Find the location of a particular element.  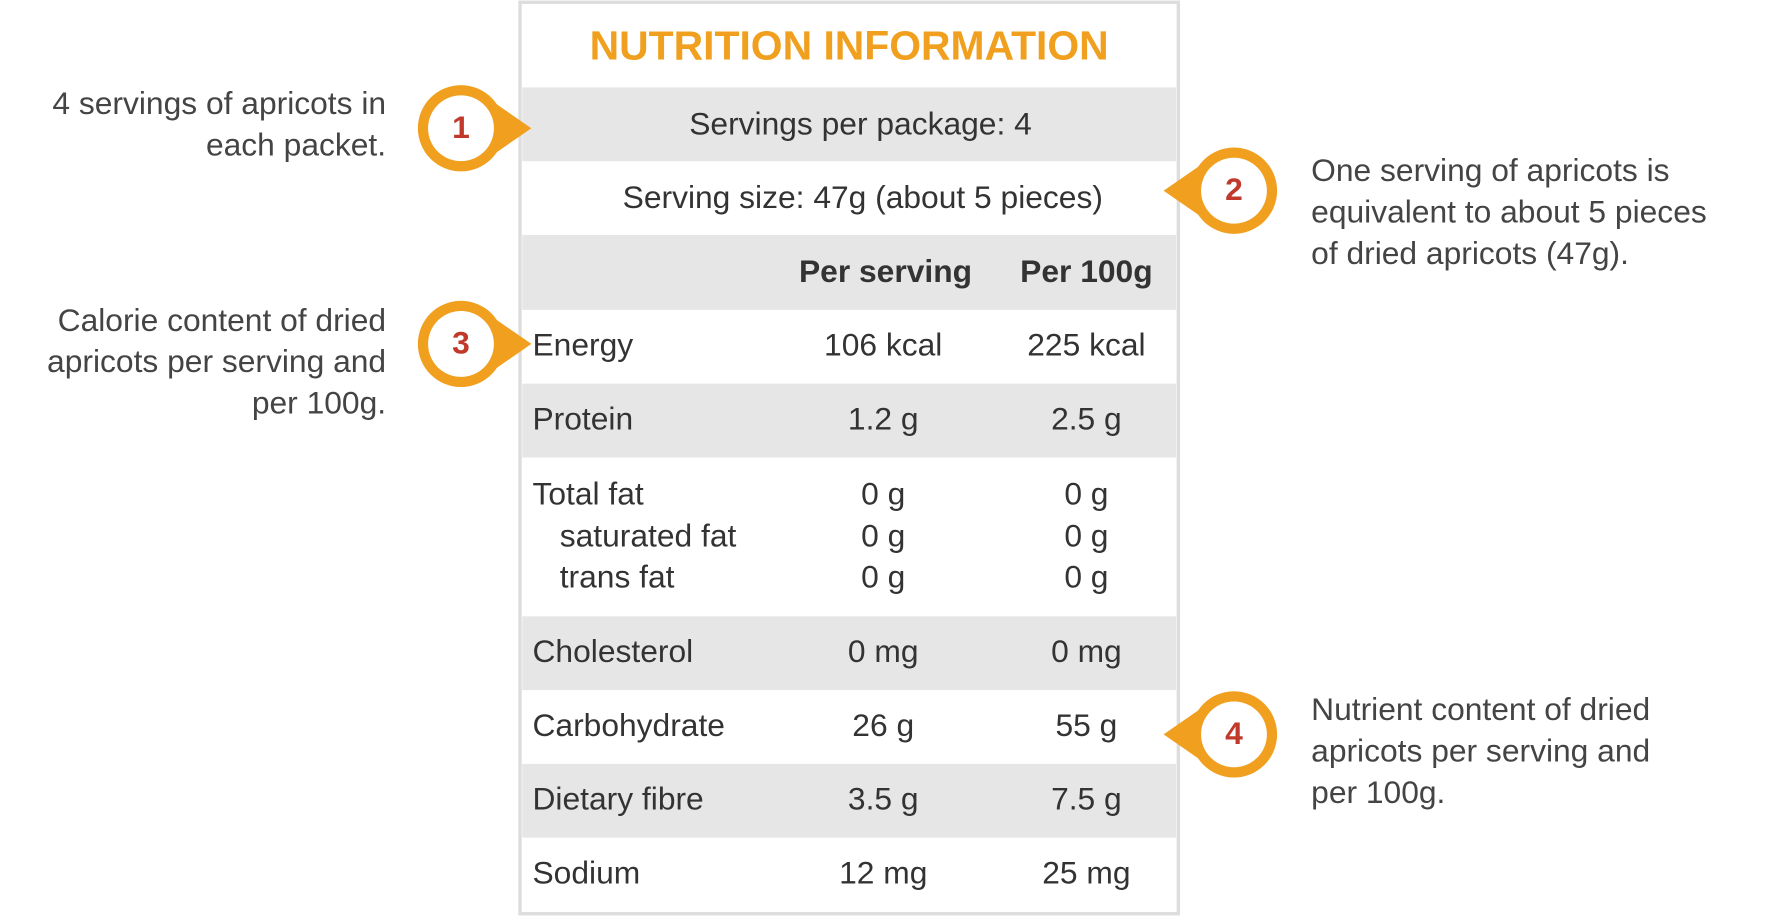

callout-text: Nutrient content of dried is located at coordinates (1480, 709).